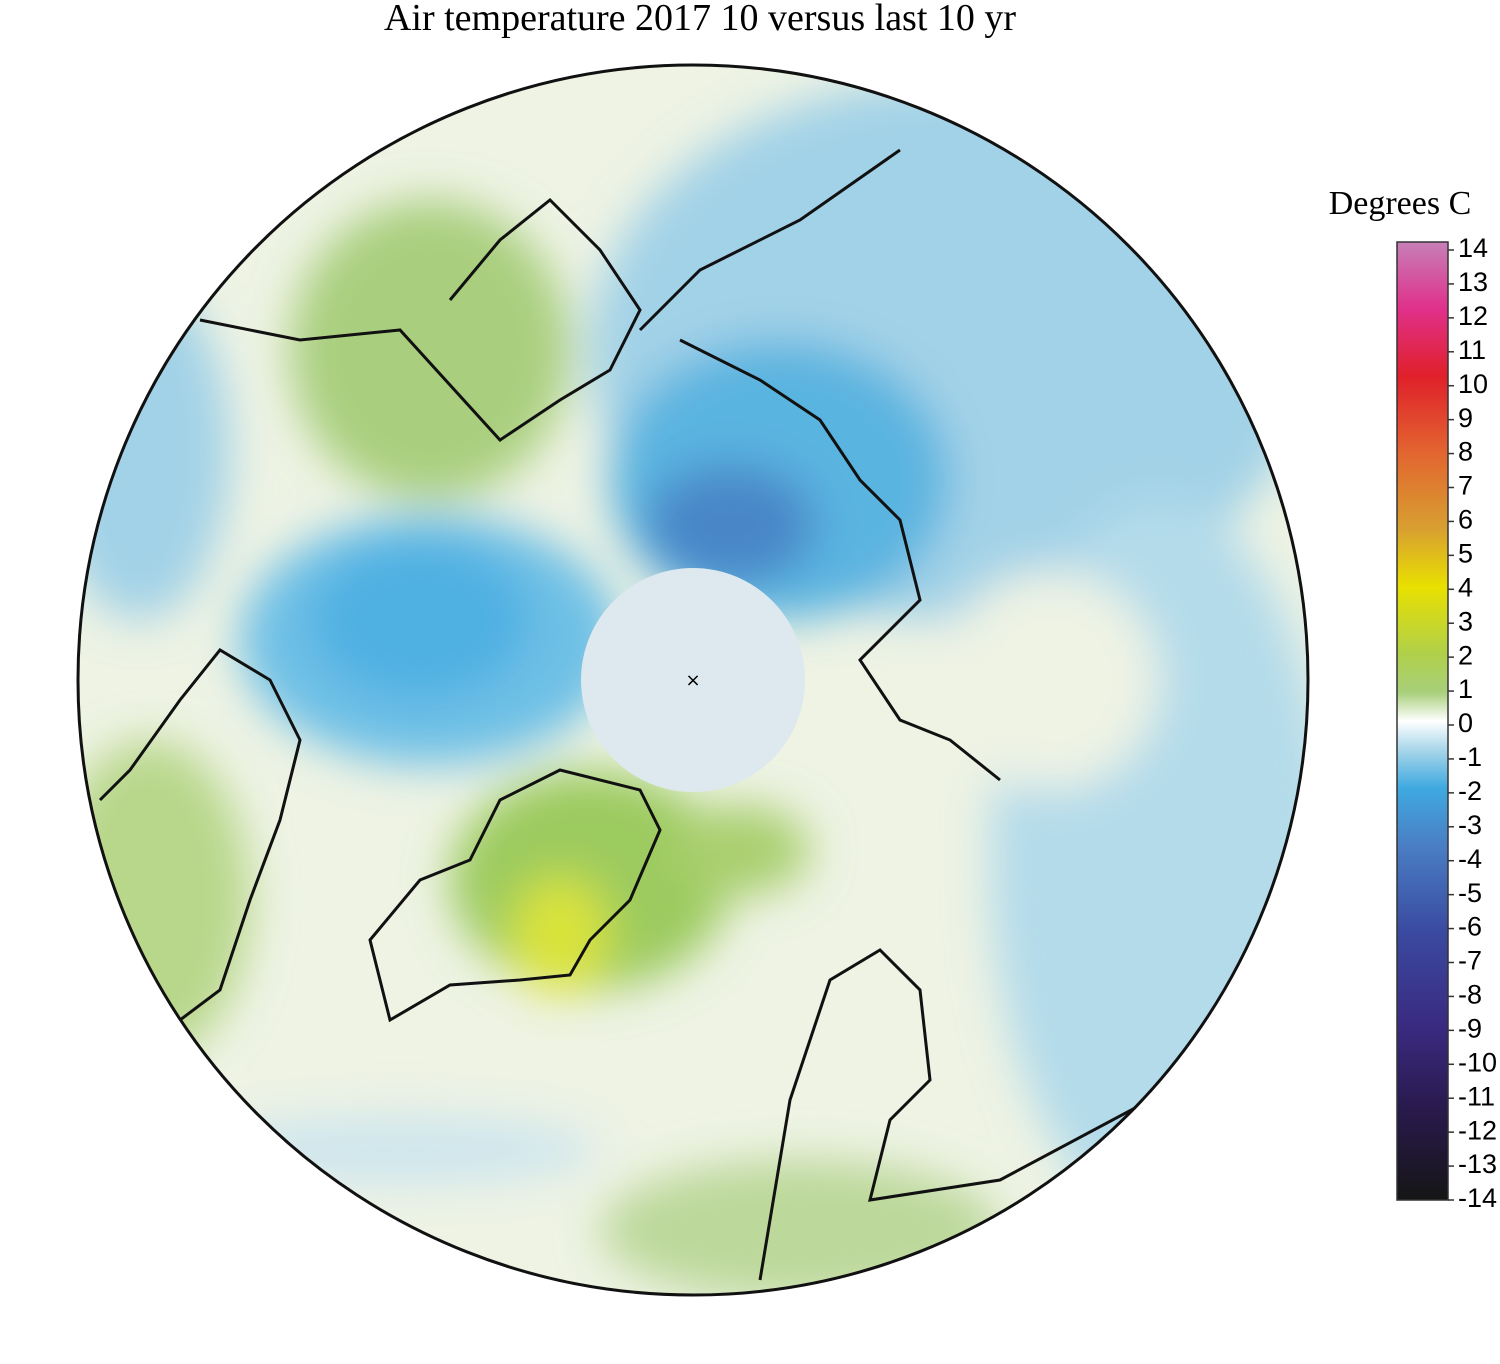 This screenshot has width=1500, height=1364. Describe the element at coordinates (1050, 680) in the screenshot. I see `asia-neutral` at that location.